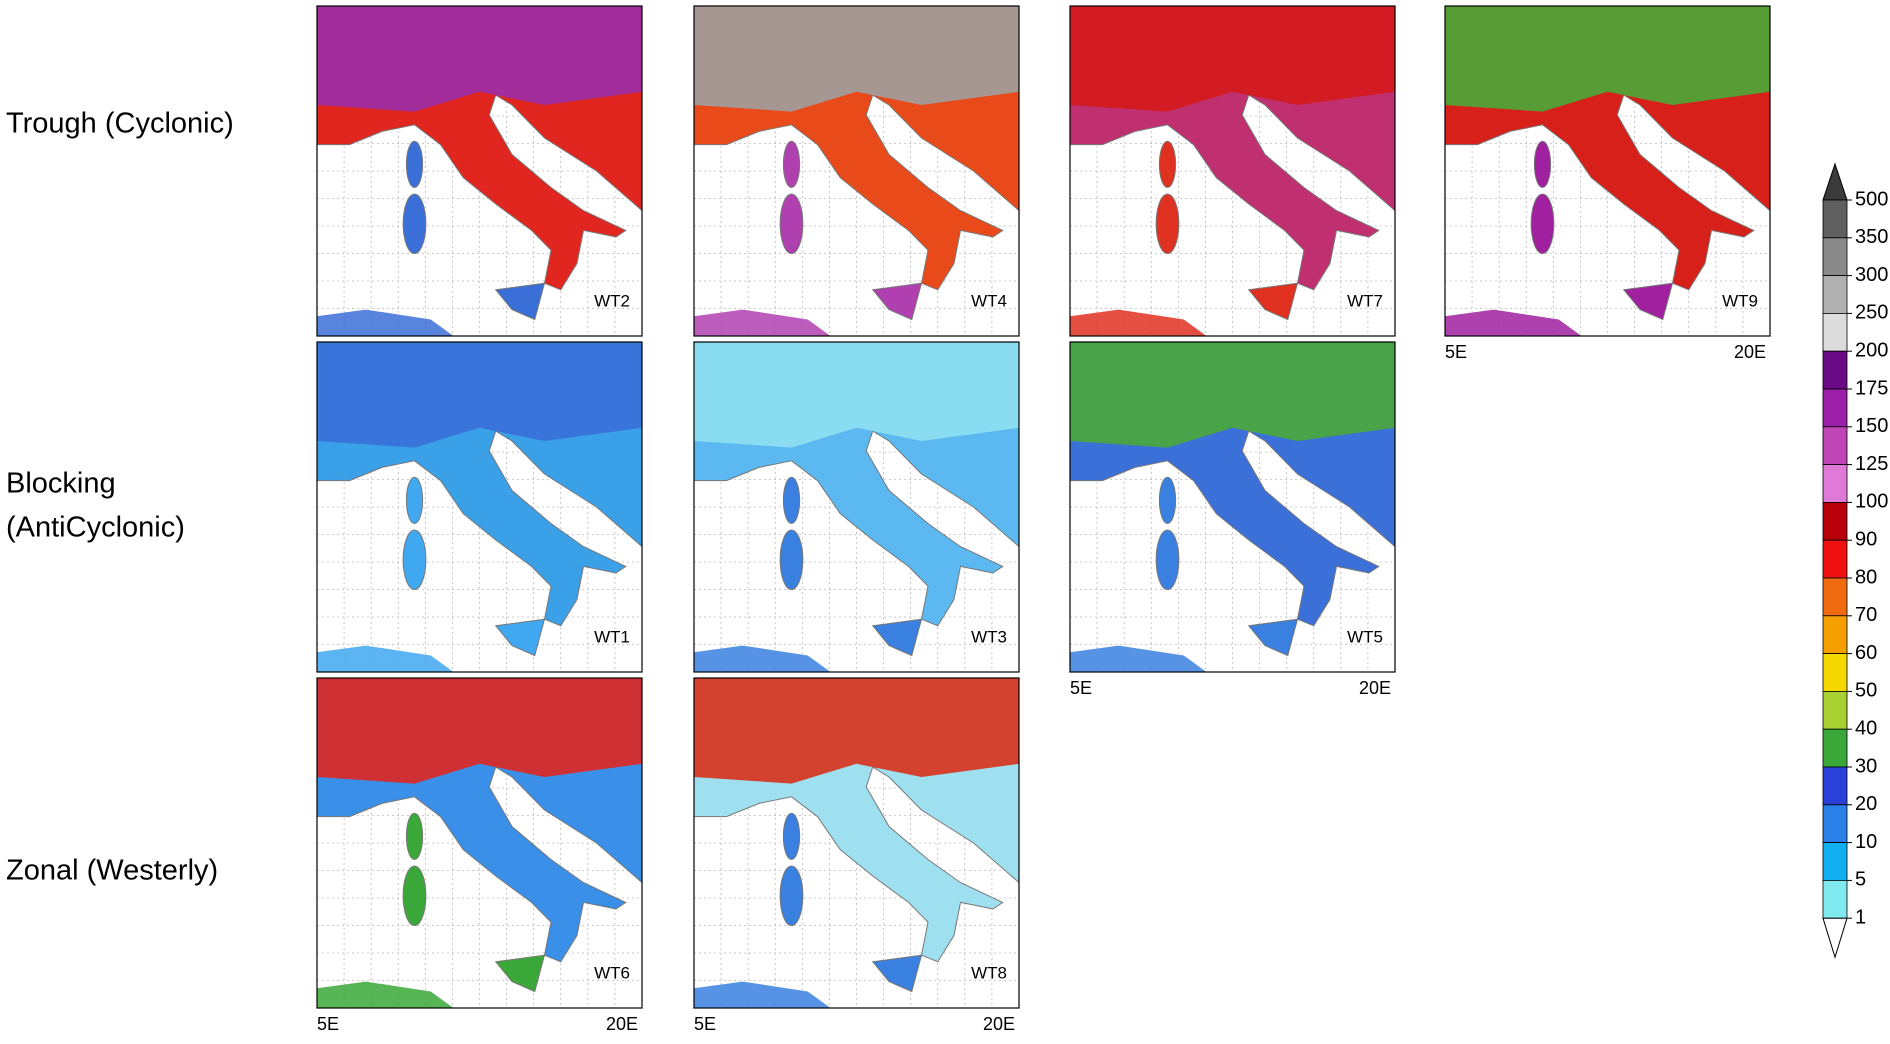  Describe the element at coordinates (1866, 766) in the screenshot. I see `colorbar-tick-label: 30` at that location.